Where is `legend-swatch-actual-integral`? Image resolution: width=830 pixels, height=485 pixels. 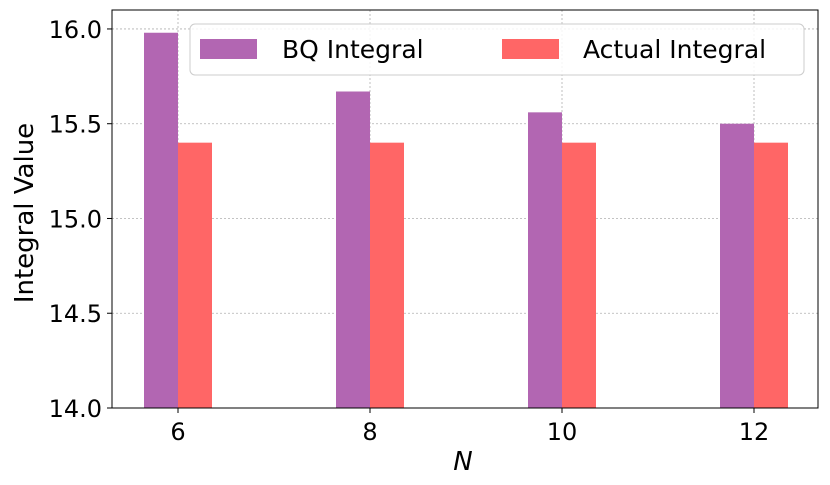 legend-swatch-actual-integral is located at coordinates (530, 49).